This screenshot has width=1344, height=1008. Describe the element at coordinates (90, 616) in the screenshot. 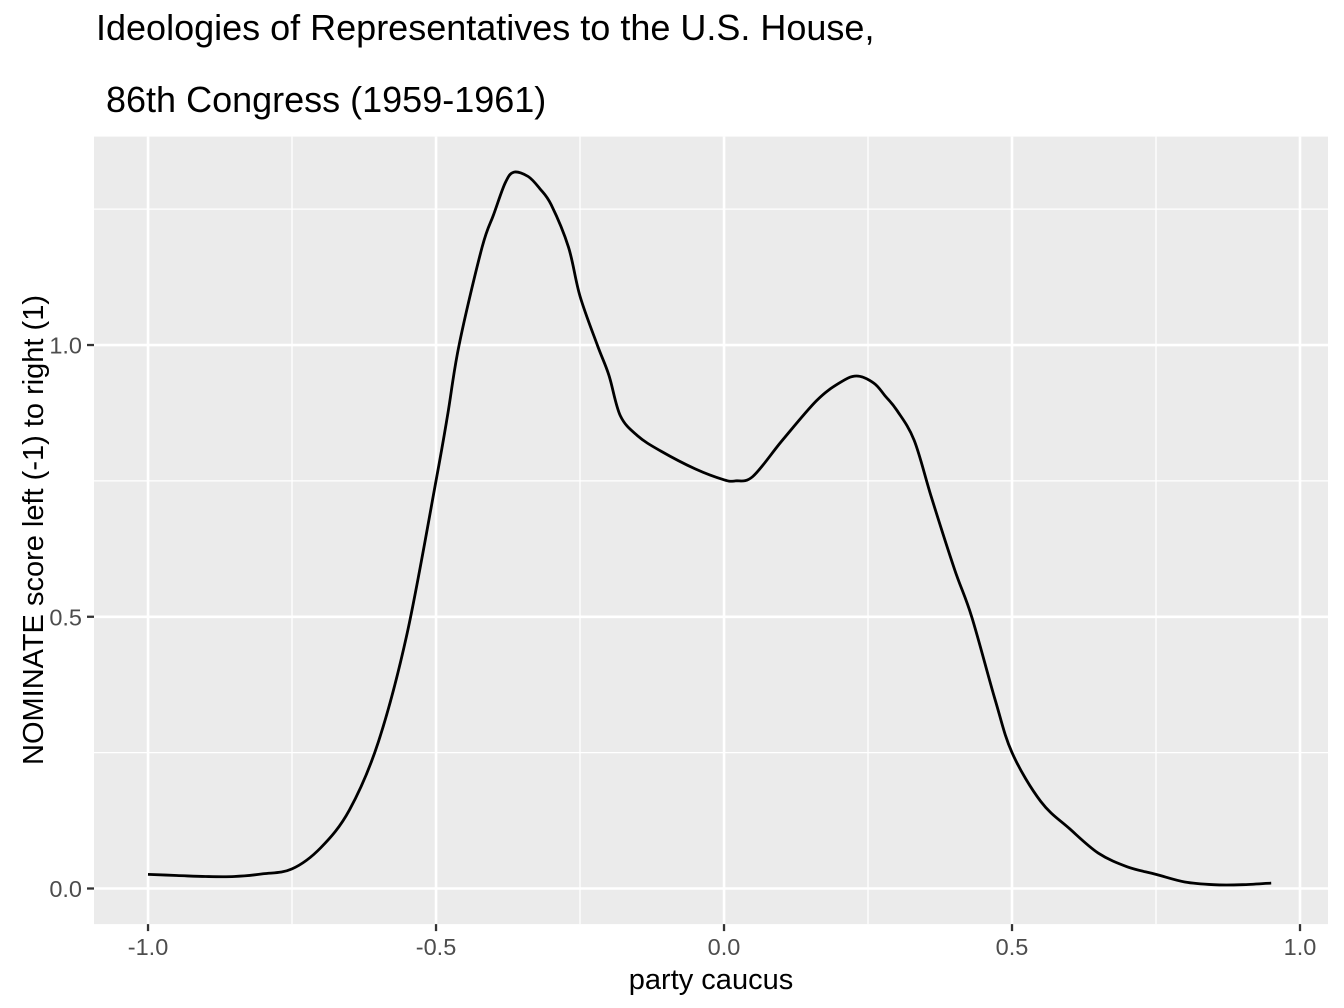

I see `y-axis-ticks` at that location.